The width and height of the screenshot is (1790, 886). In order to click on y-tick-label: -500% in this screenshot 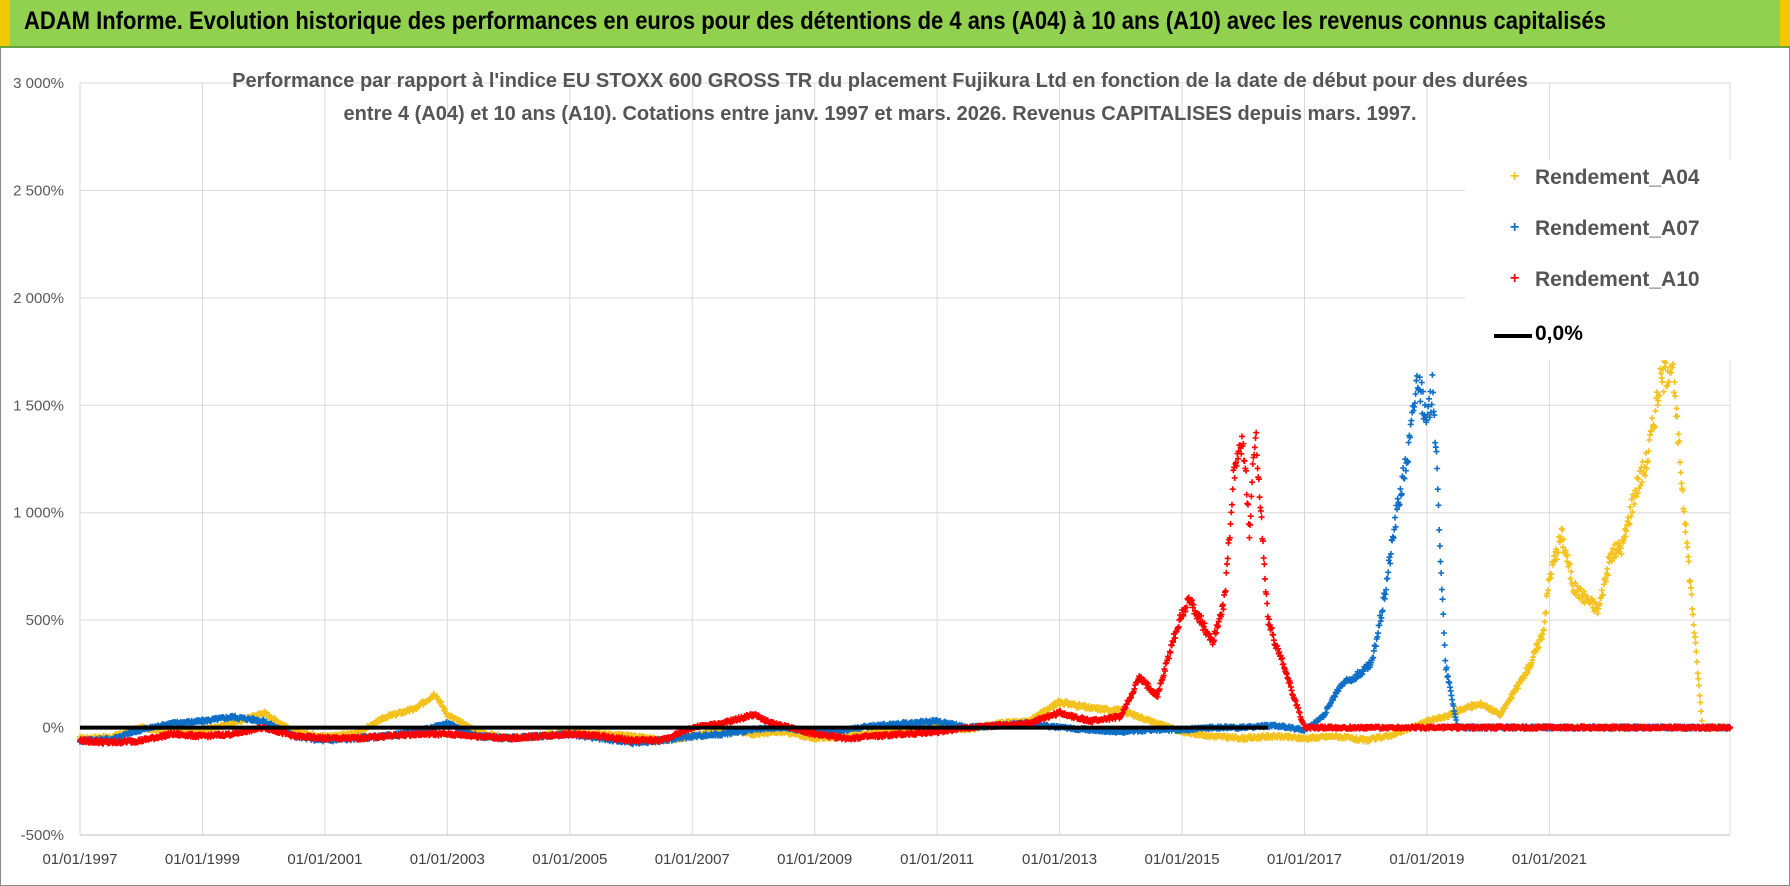, I will do `click(42, 835)`.